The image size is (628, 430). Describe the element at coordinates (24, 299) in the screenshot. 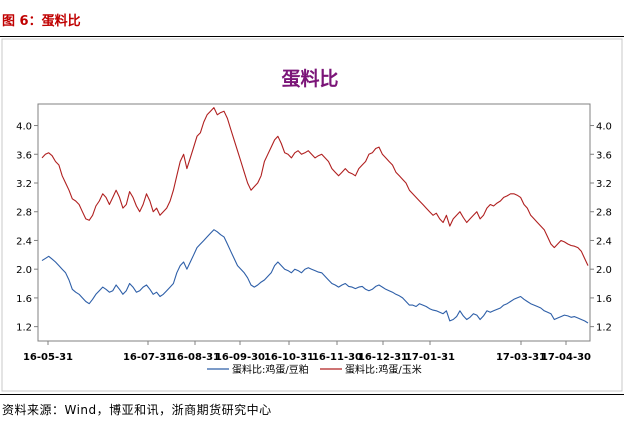

I see `y-tick-label-left: 1.6` at that location.